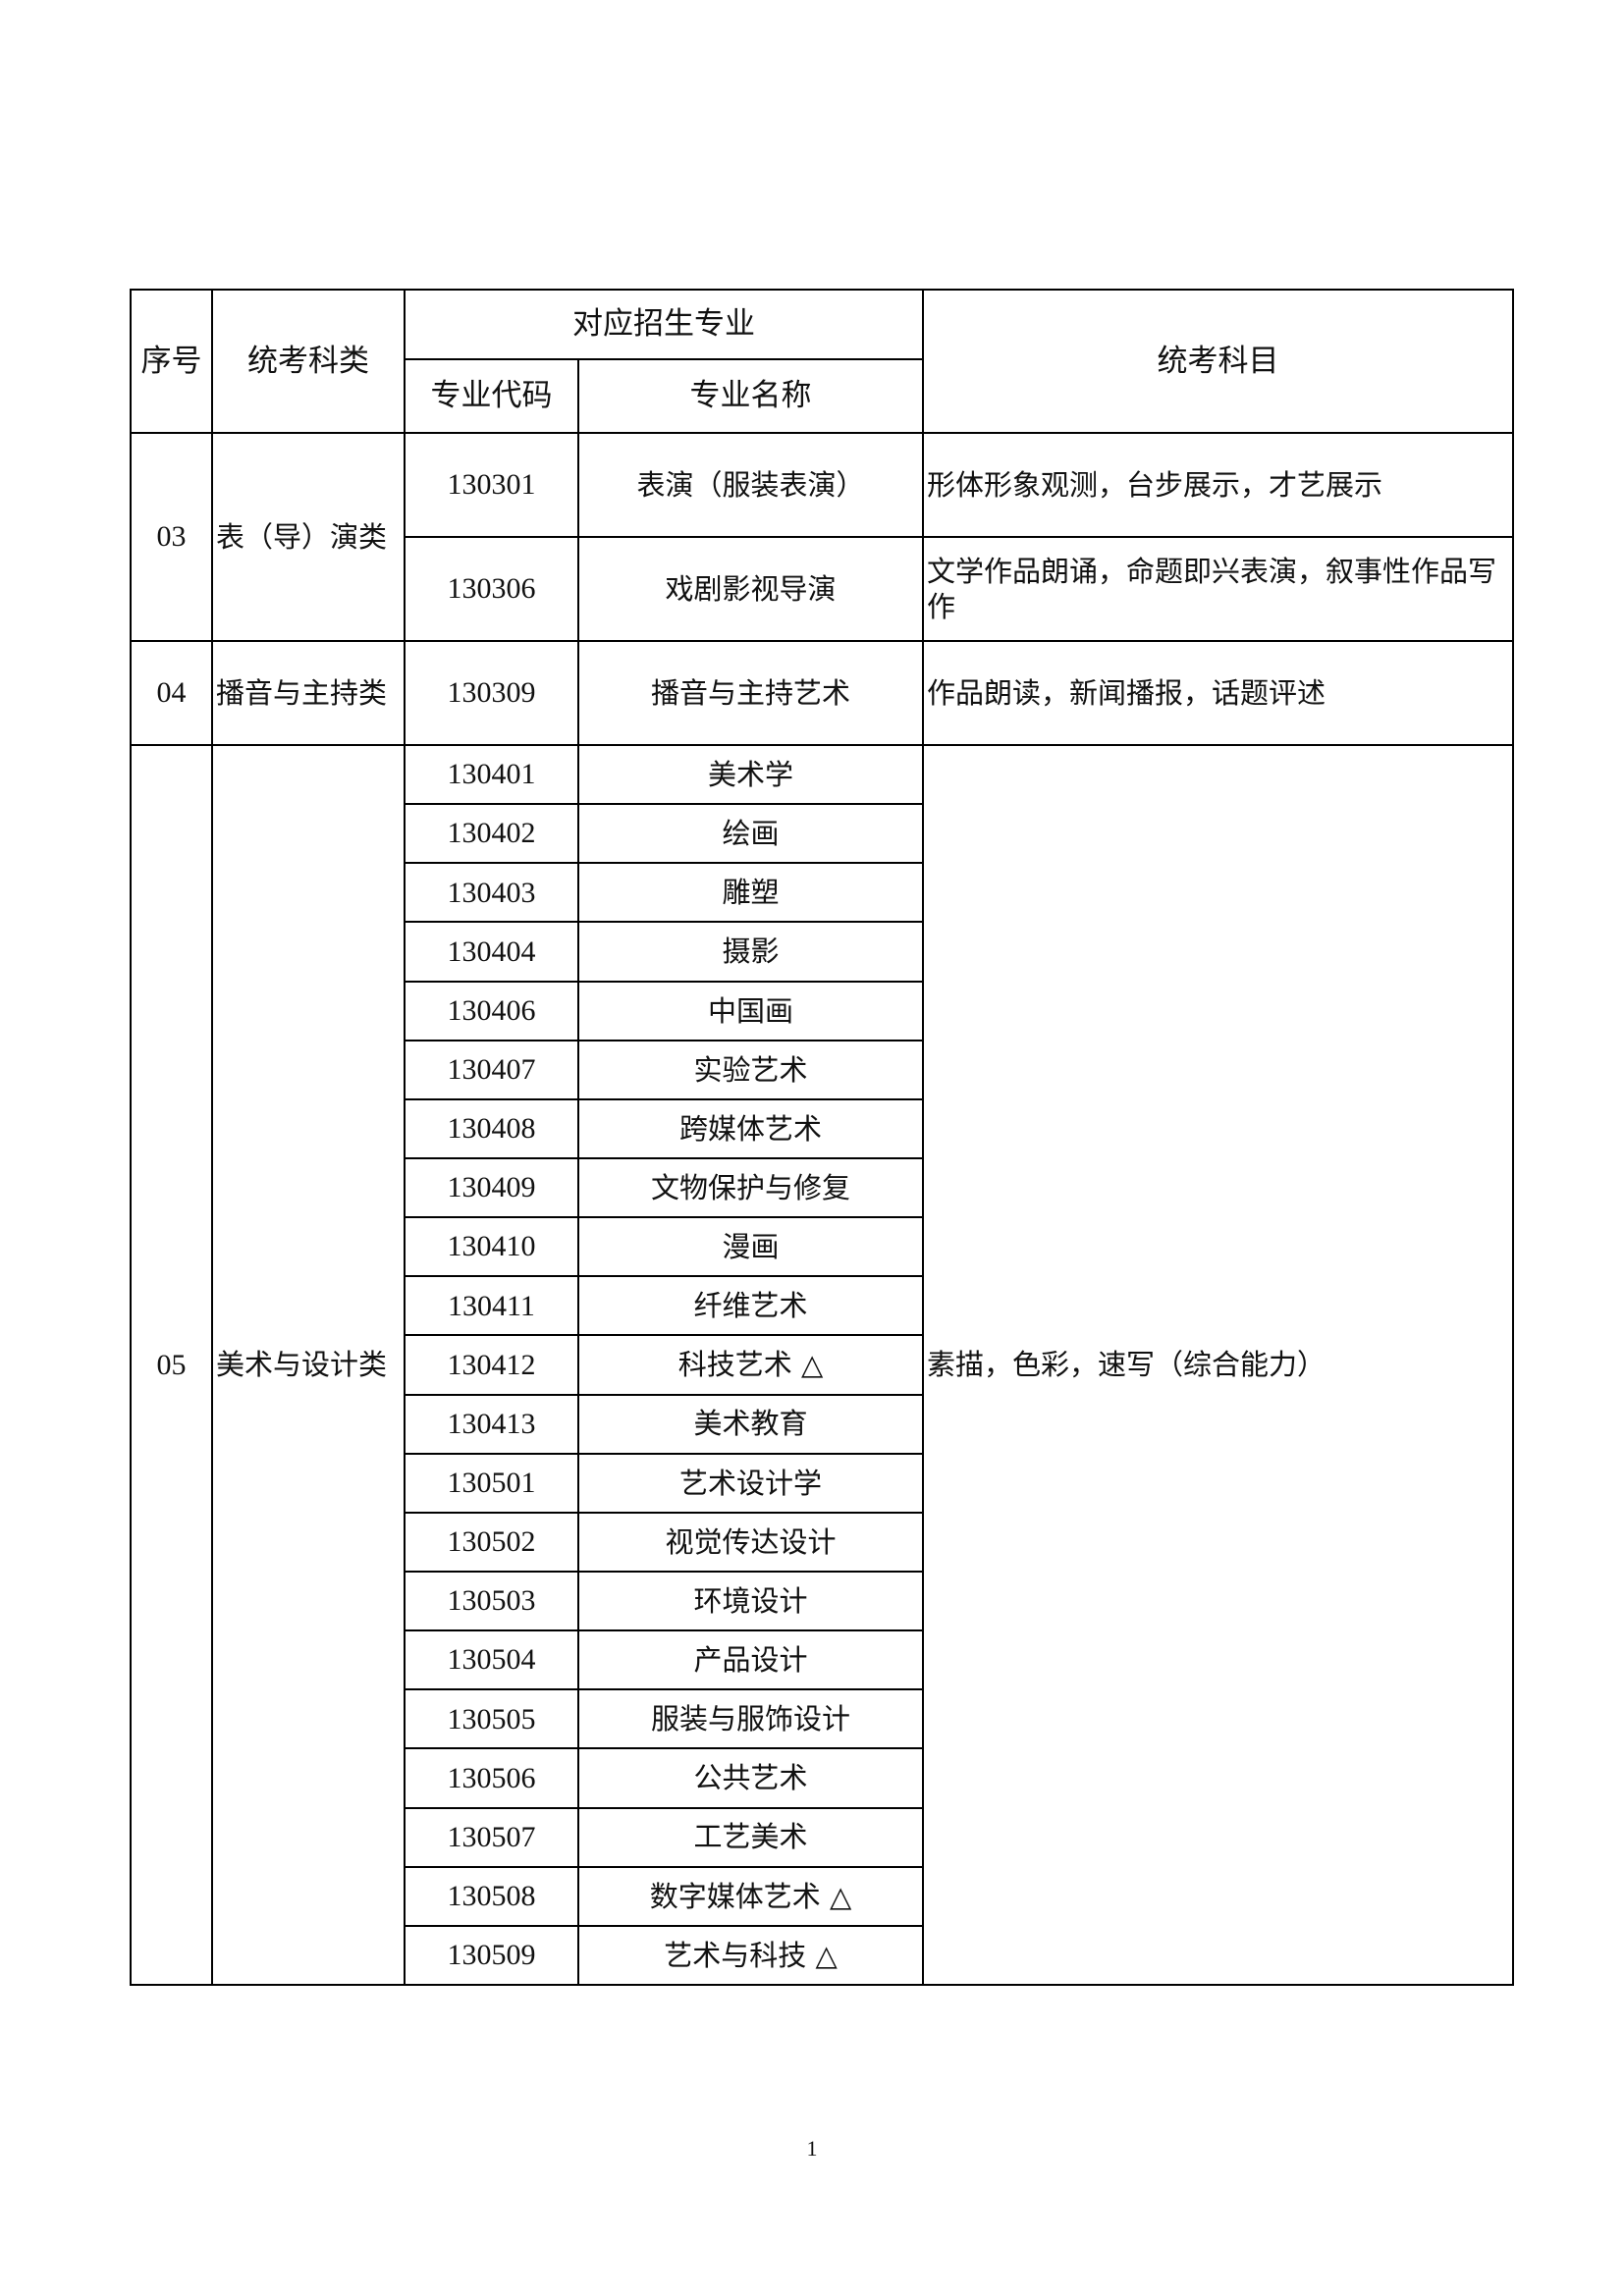  Describe the element at coordinates (491, 589) in the screenshot. I see `major-code-cell: 130306` at that location.